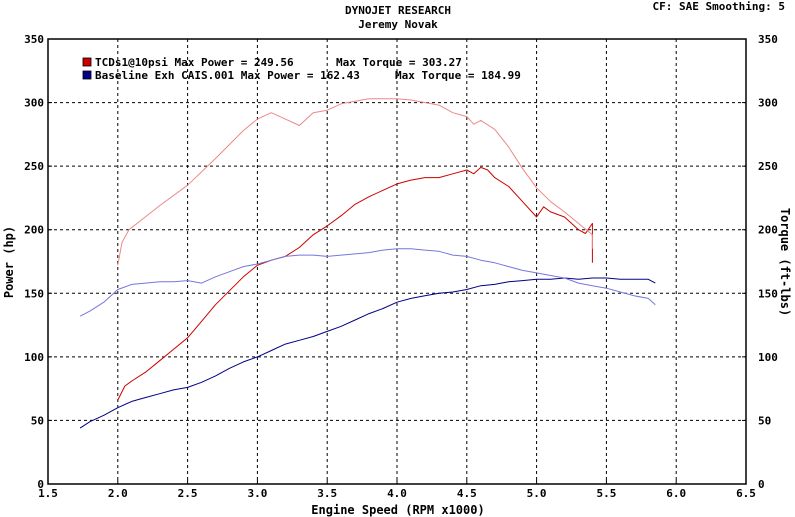 This screenshot has width=795, height=517. I want to click on x-tick-label: 5.5, so click(606, 493).